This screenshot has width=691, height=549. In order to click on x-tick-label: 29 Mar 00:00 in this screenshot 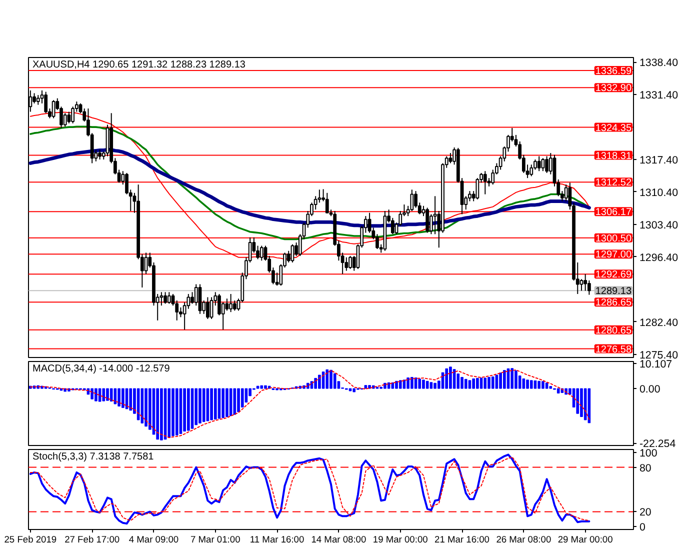, I will do `click(585, 539)`.